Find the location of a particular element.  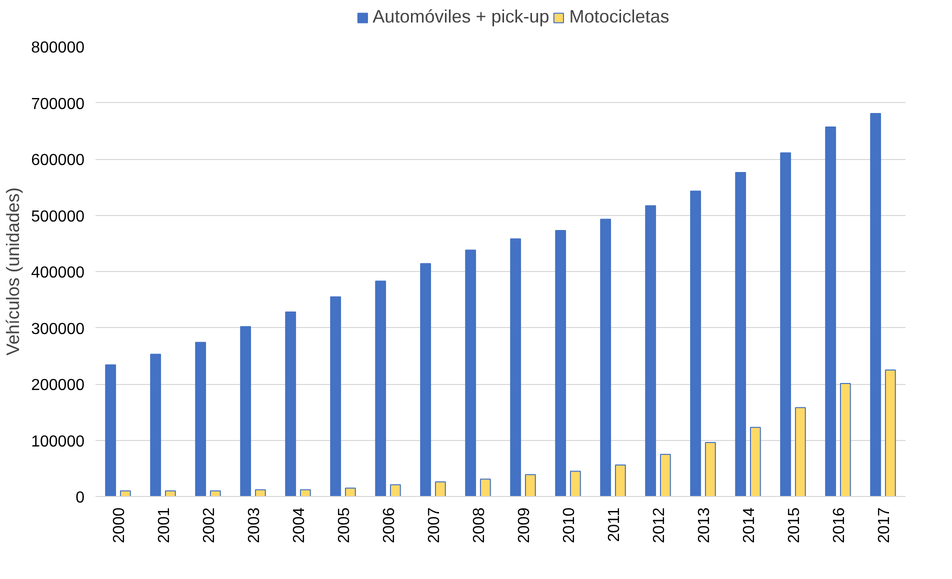

x-tick-label: 2013 is located at coordinates (704, 525).